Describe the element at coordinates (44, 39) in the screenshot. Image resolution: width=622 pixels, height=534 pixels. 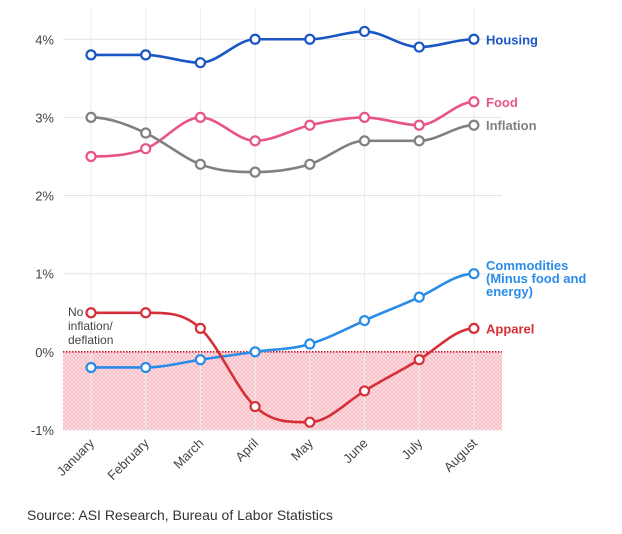
I see `y-tick-label: 4%` at that location.